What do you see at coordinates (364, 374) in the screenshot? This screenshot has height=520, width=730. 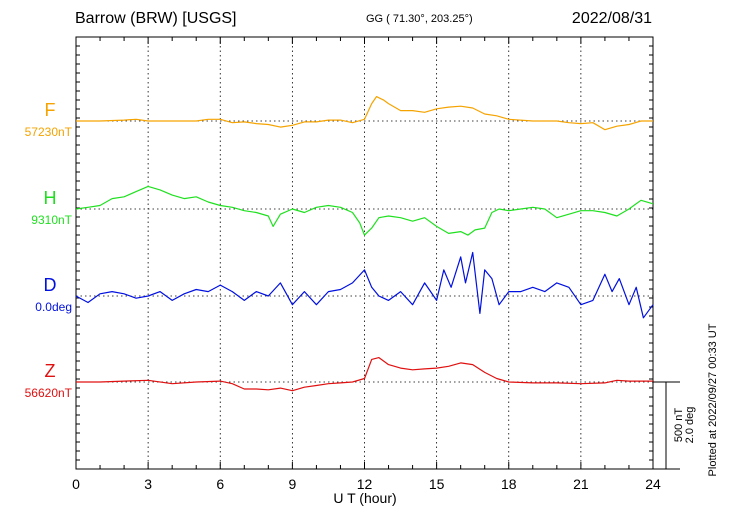 I see `series-line-z` at bounding box center [364, 374].